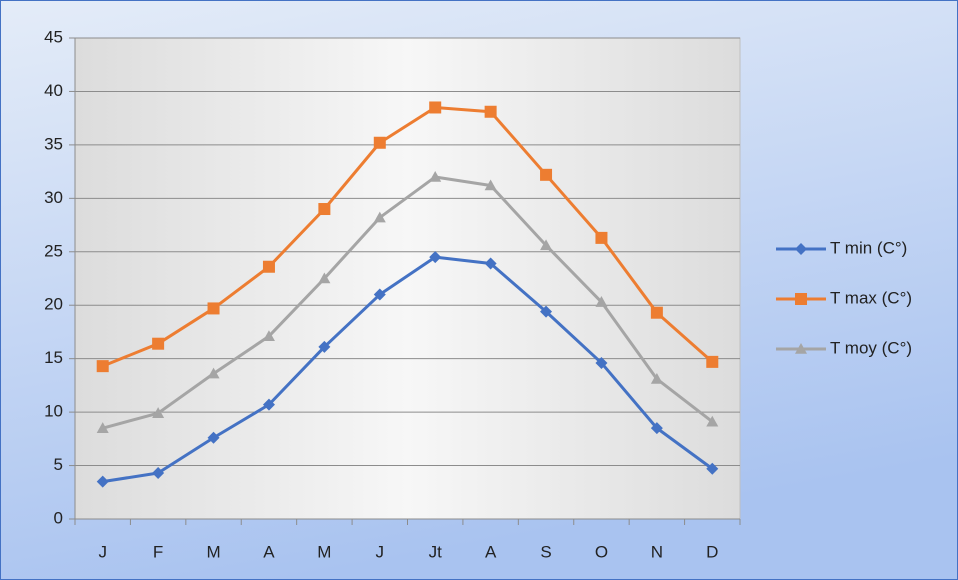 This screenshot has height=580, width=958. I want to click on x-tick-label: D, so click(712, 551).